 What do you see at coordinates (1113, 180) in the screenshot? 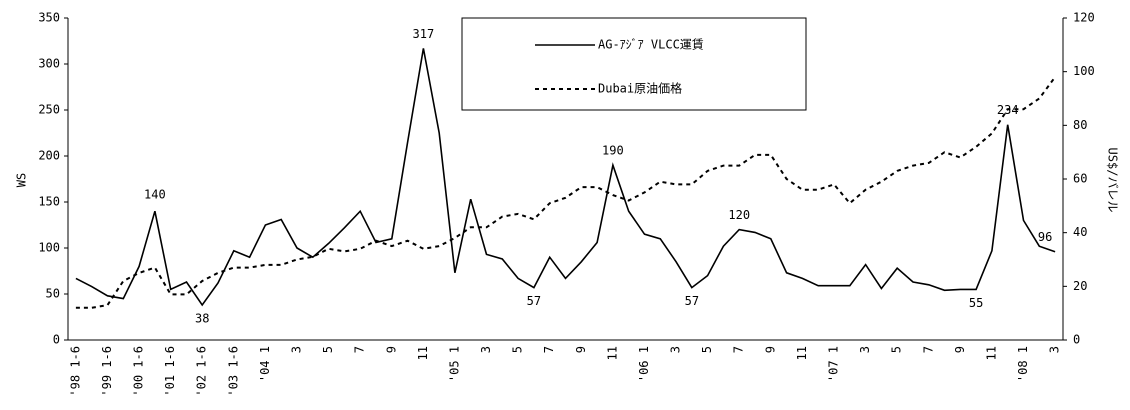
I see `y2-axis-label: US$/バレル` at bounding box center [1113, 180].